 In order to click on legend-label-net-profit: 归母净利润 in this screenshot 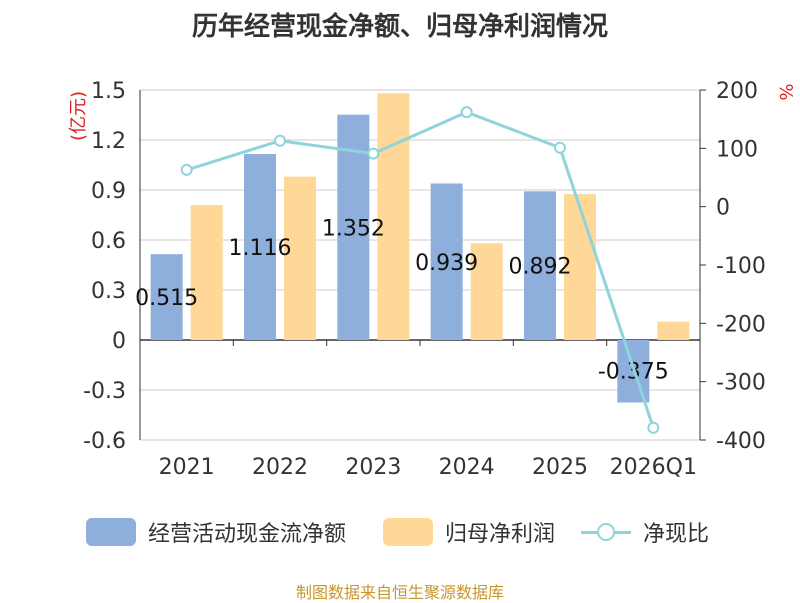, I will do `click(500, 534)`.